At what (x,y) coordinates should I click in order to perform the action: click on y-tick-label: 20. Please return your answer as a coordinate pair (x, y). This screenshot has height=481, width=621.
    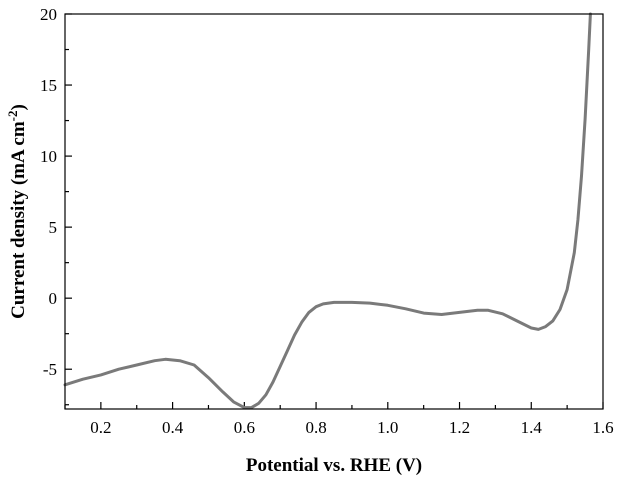
    Looking at the image, I should click on (48, 14).